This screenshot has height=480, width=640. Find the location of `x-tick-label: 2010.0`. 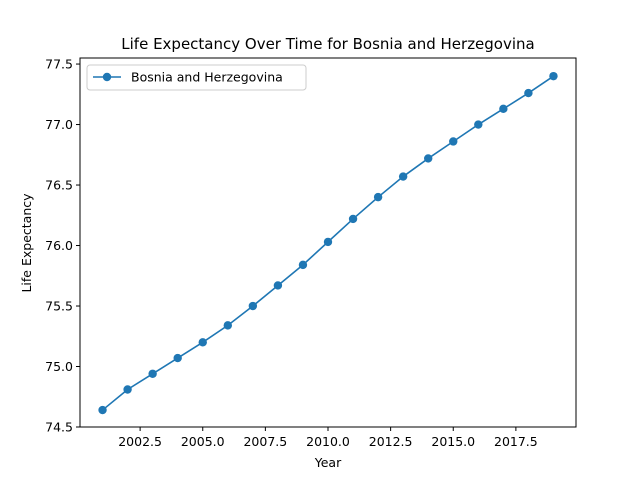

x-tick-label: 2010.0 is located at coordinates (328, 441).